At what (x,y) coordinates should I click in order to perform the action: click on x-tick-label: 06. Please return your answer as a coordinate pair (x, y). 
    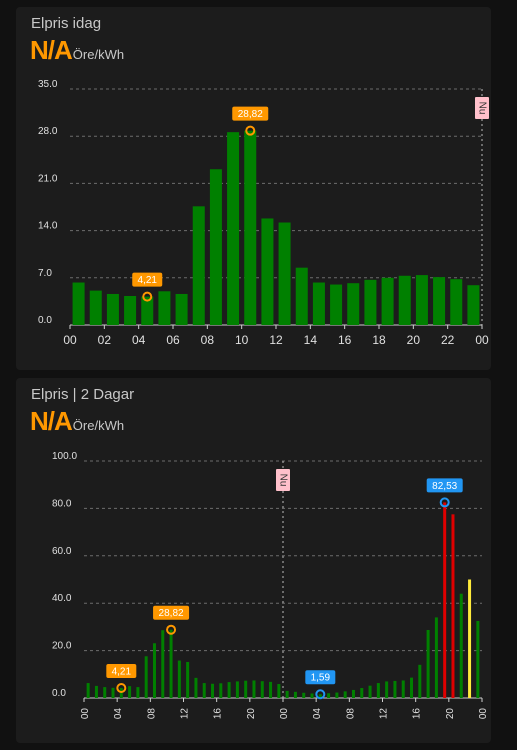
    Looking at the image, I should click on (173, 340).